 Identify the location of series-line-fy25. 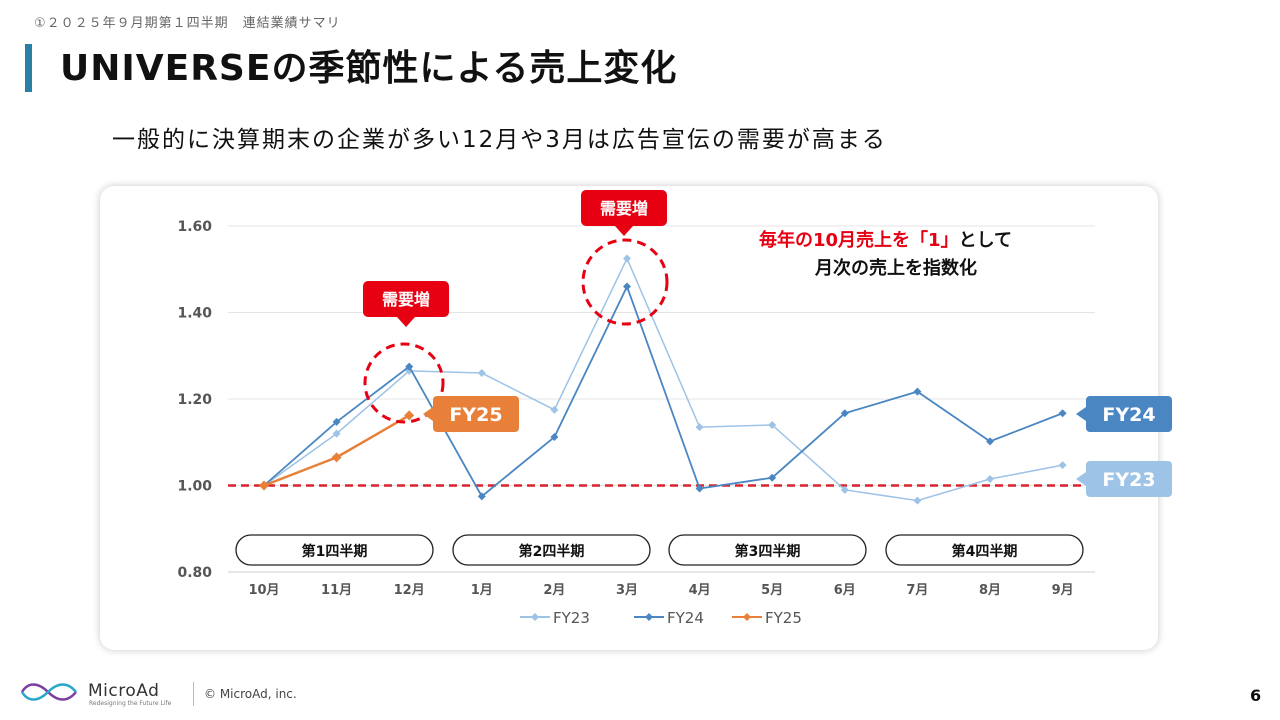
(336, 450).